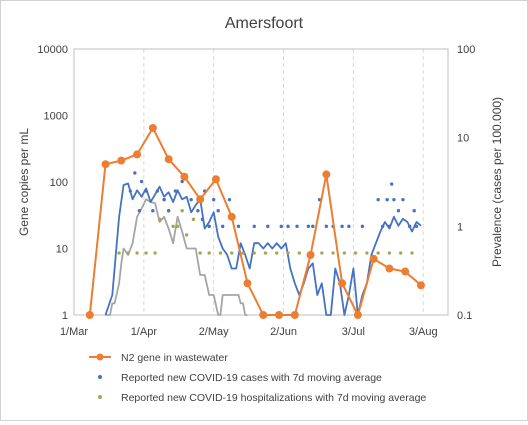 The image size is (528, 425). I want to click on x-tick-label: 3/Aug, so click(423, 332).